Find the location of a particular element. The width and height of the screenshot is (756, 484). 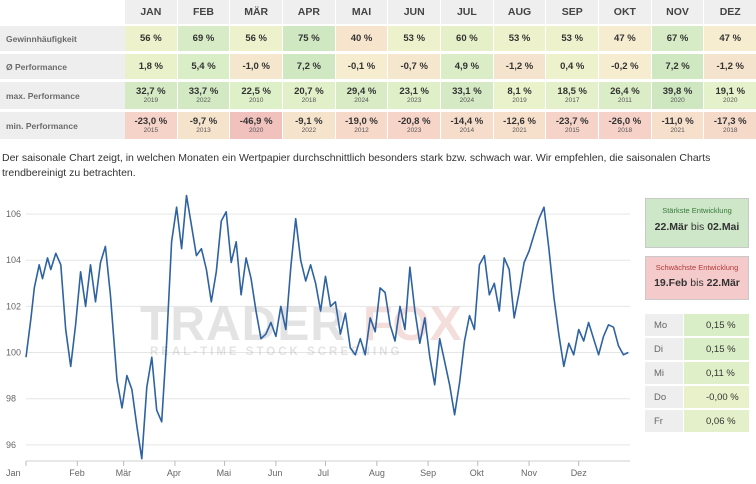

stat-value: 5,4 % is located at coordinates (203, 66).